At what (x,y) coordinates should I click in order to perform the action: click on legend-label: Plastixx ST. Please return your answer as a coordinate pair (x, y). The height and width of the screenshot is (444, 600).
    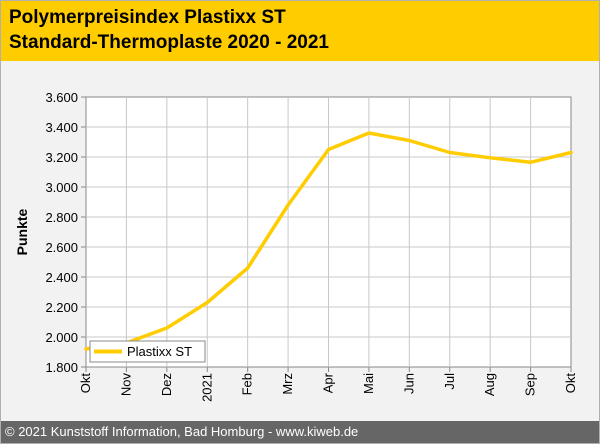
    Looking at the image, I should click on (159, 351).